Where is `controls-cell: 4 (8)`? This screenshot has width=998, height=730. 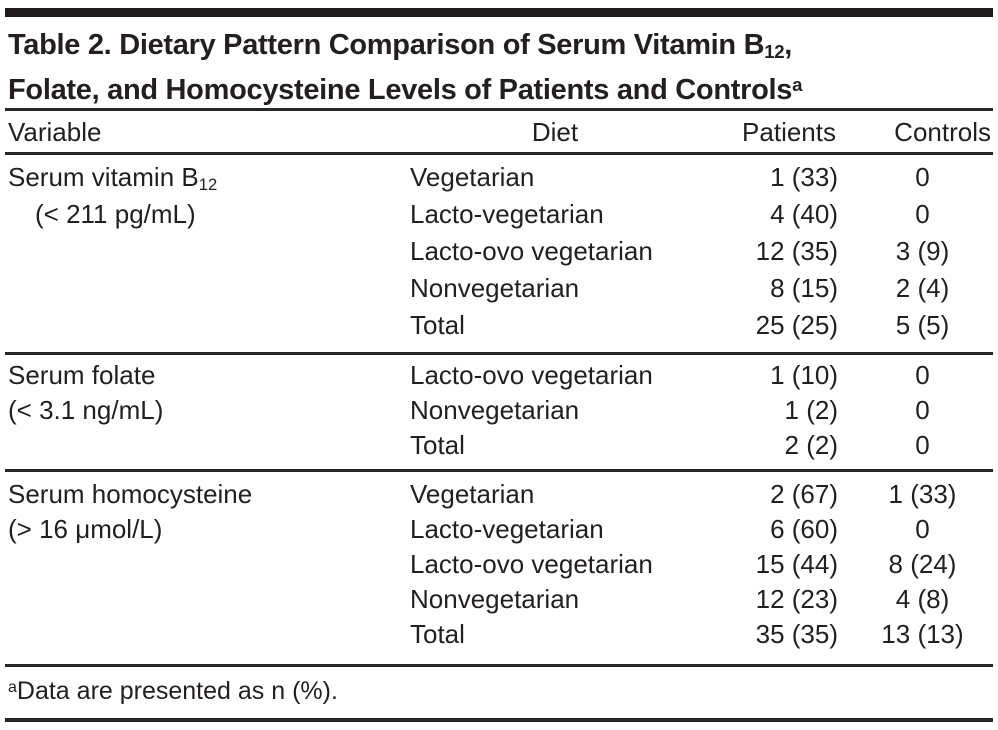
controls-cell: 4 (8) is located at coordinates (922, 599).